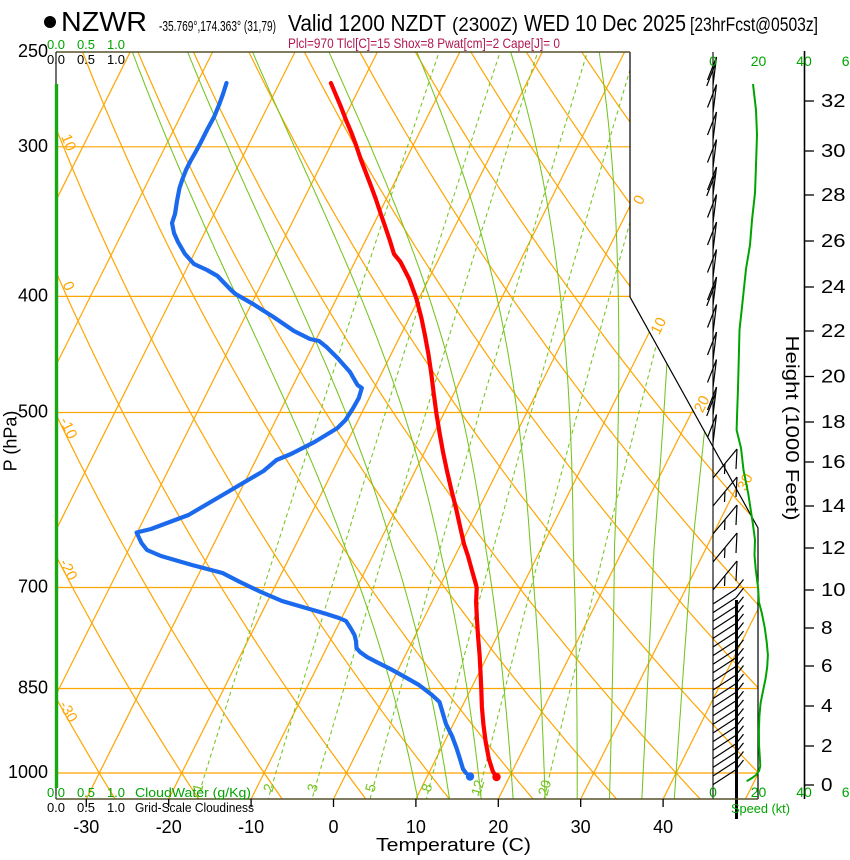 The height and width of the screenshot is (860, 850). What do you see at coordinates (833, 287) in the screenshot?
I see `svg-text: 24` at bounding box center [833, 287].